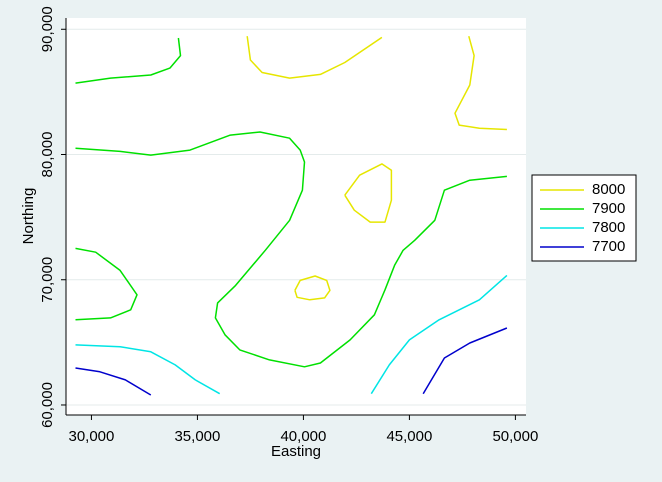 This screenshot has height=482, width=662. What do you see at coordinates (47, 155) in the screenshot?
I see `y-tick-label: 80,000` at bounding box center [47, 155].